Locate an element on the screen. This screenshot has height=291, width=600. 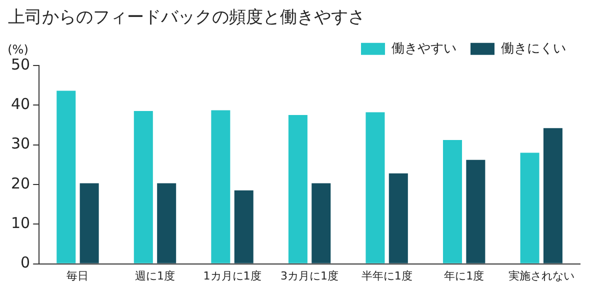
y-tick-label: 0 is located at coordinates (25, 263).